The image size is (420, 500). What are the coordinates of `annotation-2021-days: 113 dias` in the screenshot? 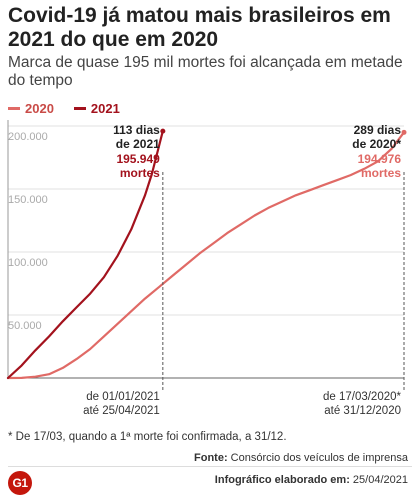 It's located at (136, 130).